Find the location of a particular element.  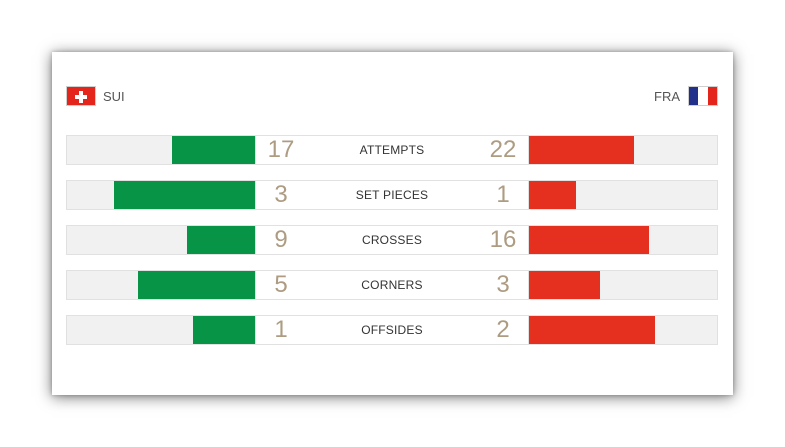

home-team-code: SUI is located at coordinates (114, 96).